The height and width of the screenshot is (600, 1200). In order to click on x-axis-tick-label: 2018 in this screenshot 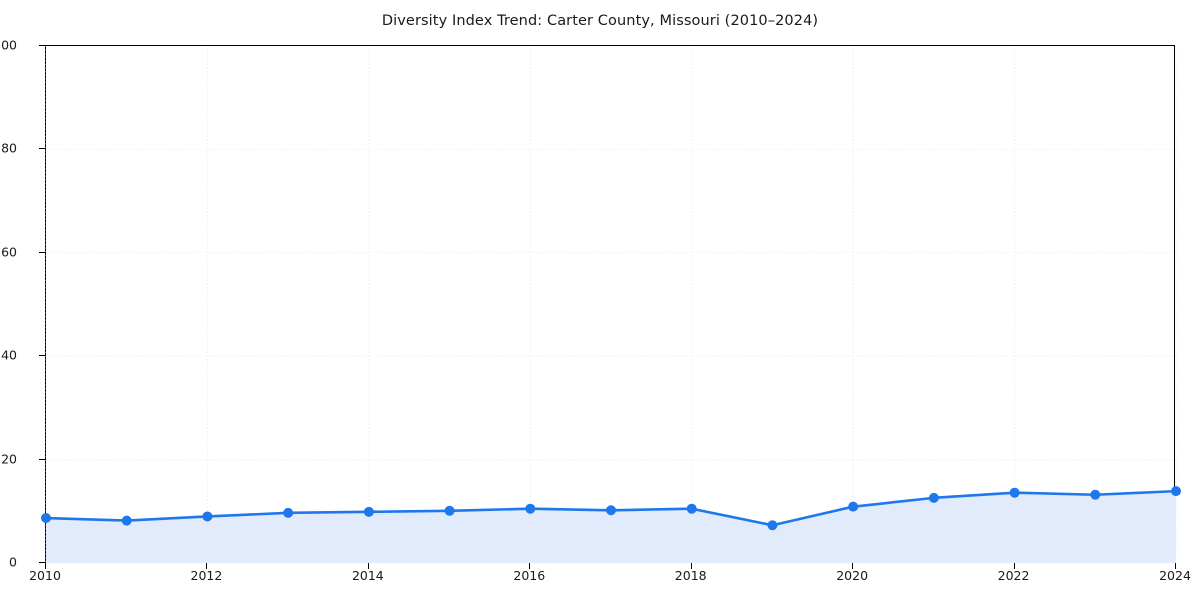, I will do `click(690, 575)`.